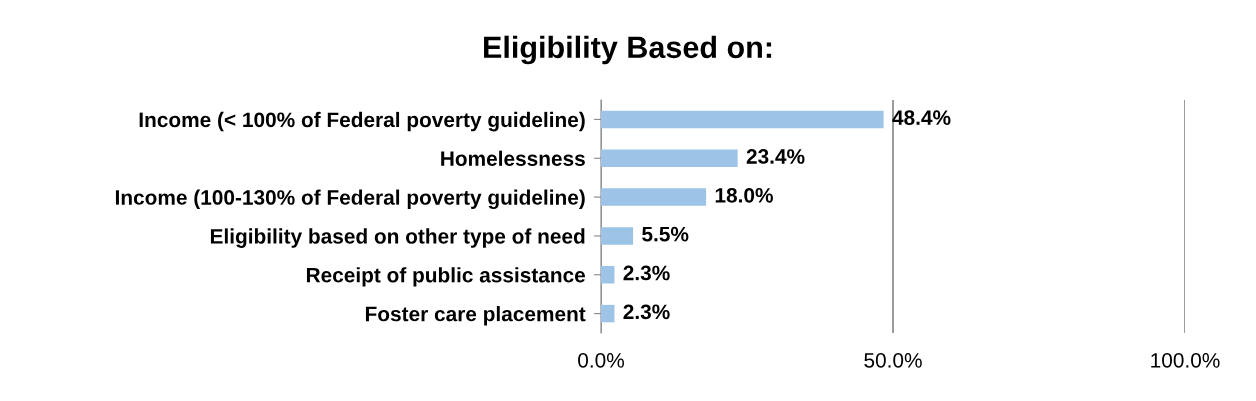 The height and width of the screenshot is (401, 1256). Describe the element at coordinates (921, 118) in the screenshot. I see `data-label: 48.4%` at that location.